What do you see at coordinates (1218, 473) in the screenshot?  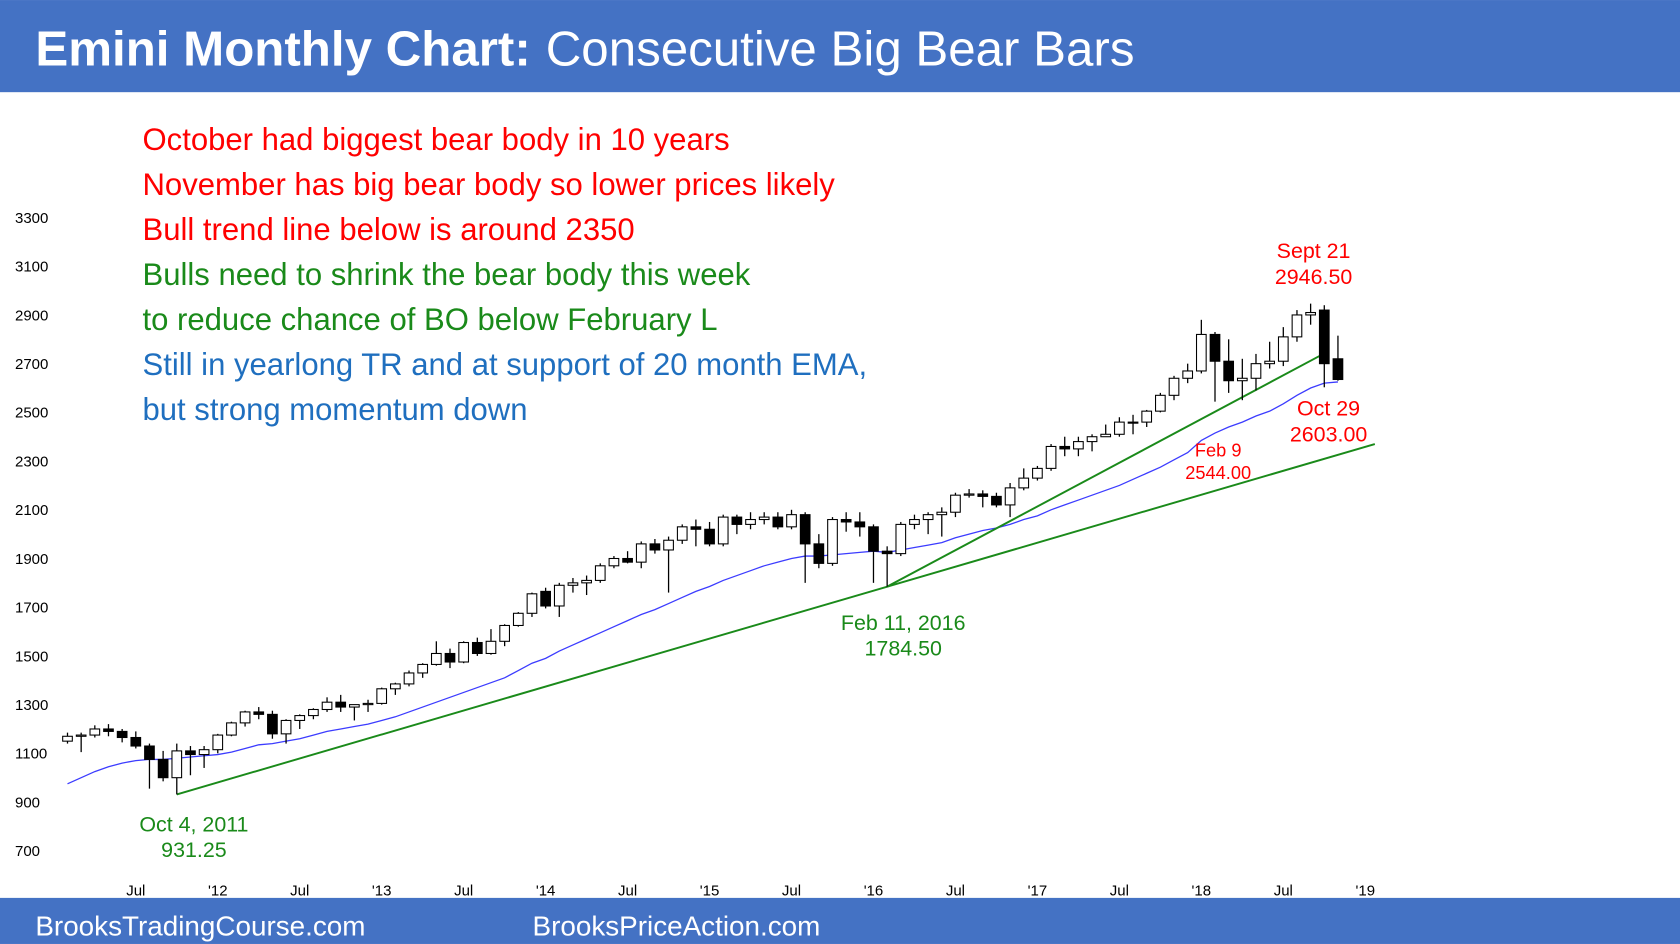 I see `annotation: 2544.00` at bounding box center [1218, 473].